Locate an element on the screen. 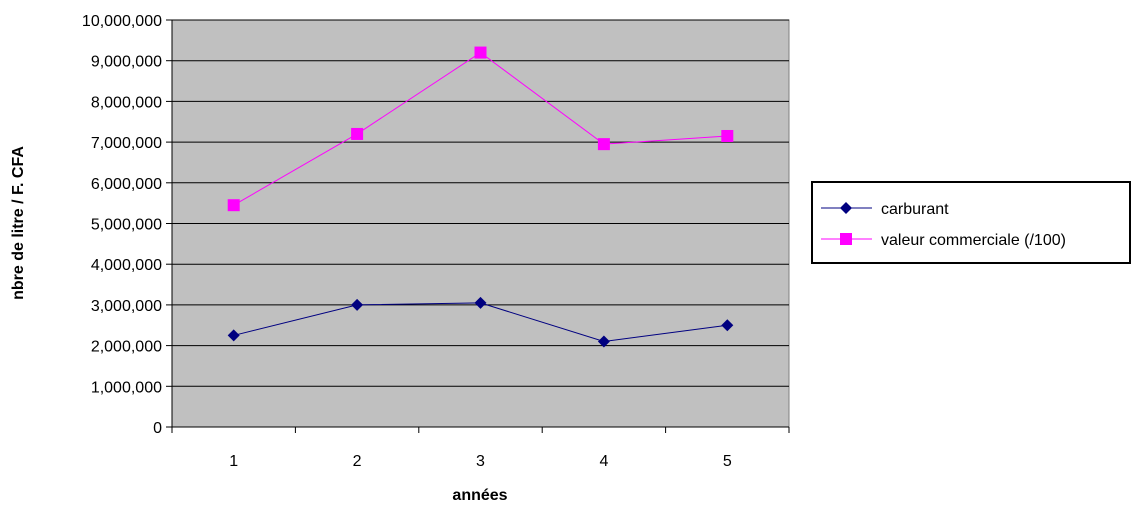 The image size is (1131, 510). legend-entry: carburant is located at coordinates (885, 209).